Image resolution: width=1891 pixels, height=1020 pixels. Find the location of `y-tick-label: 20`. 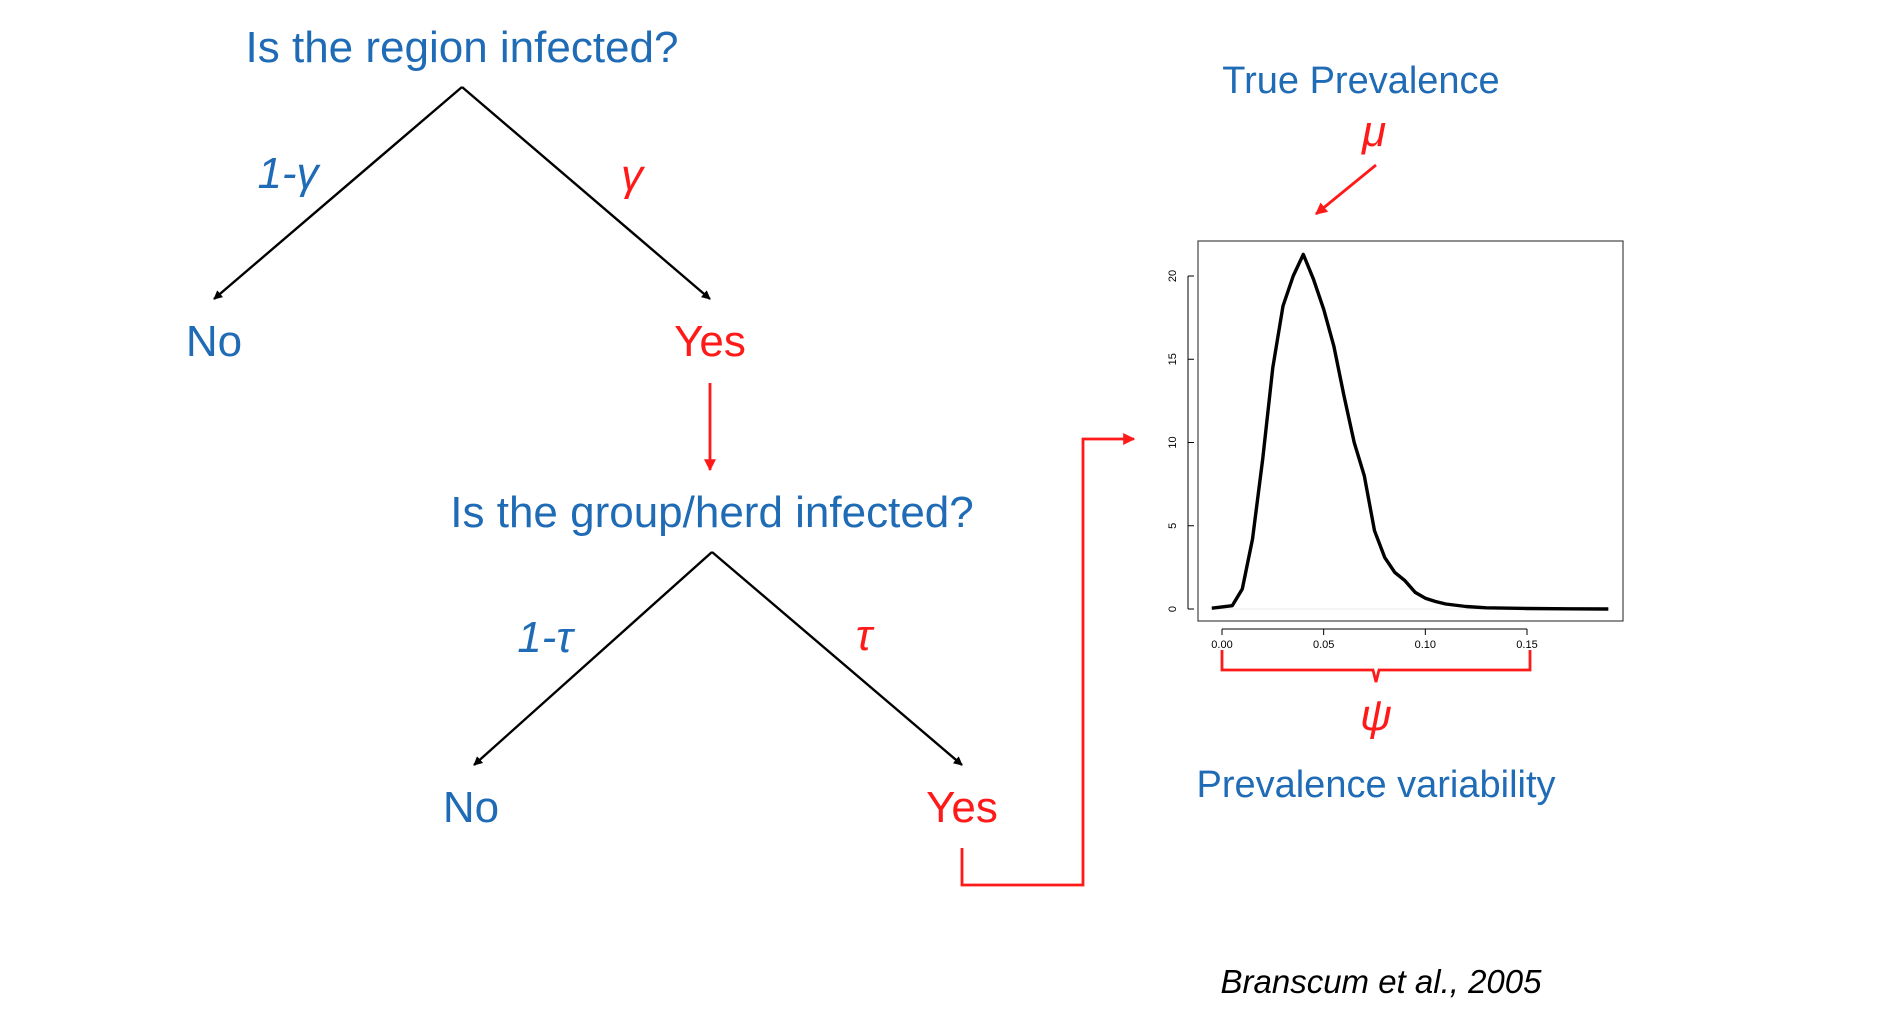

y-tick-label: 20 is located at coordinates (1173, 276).